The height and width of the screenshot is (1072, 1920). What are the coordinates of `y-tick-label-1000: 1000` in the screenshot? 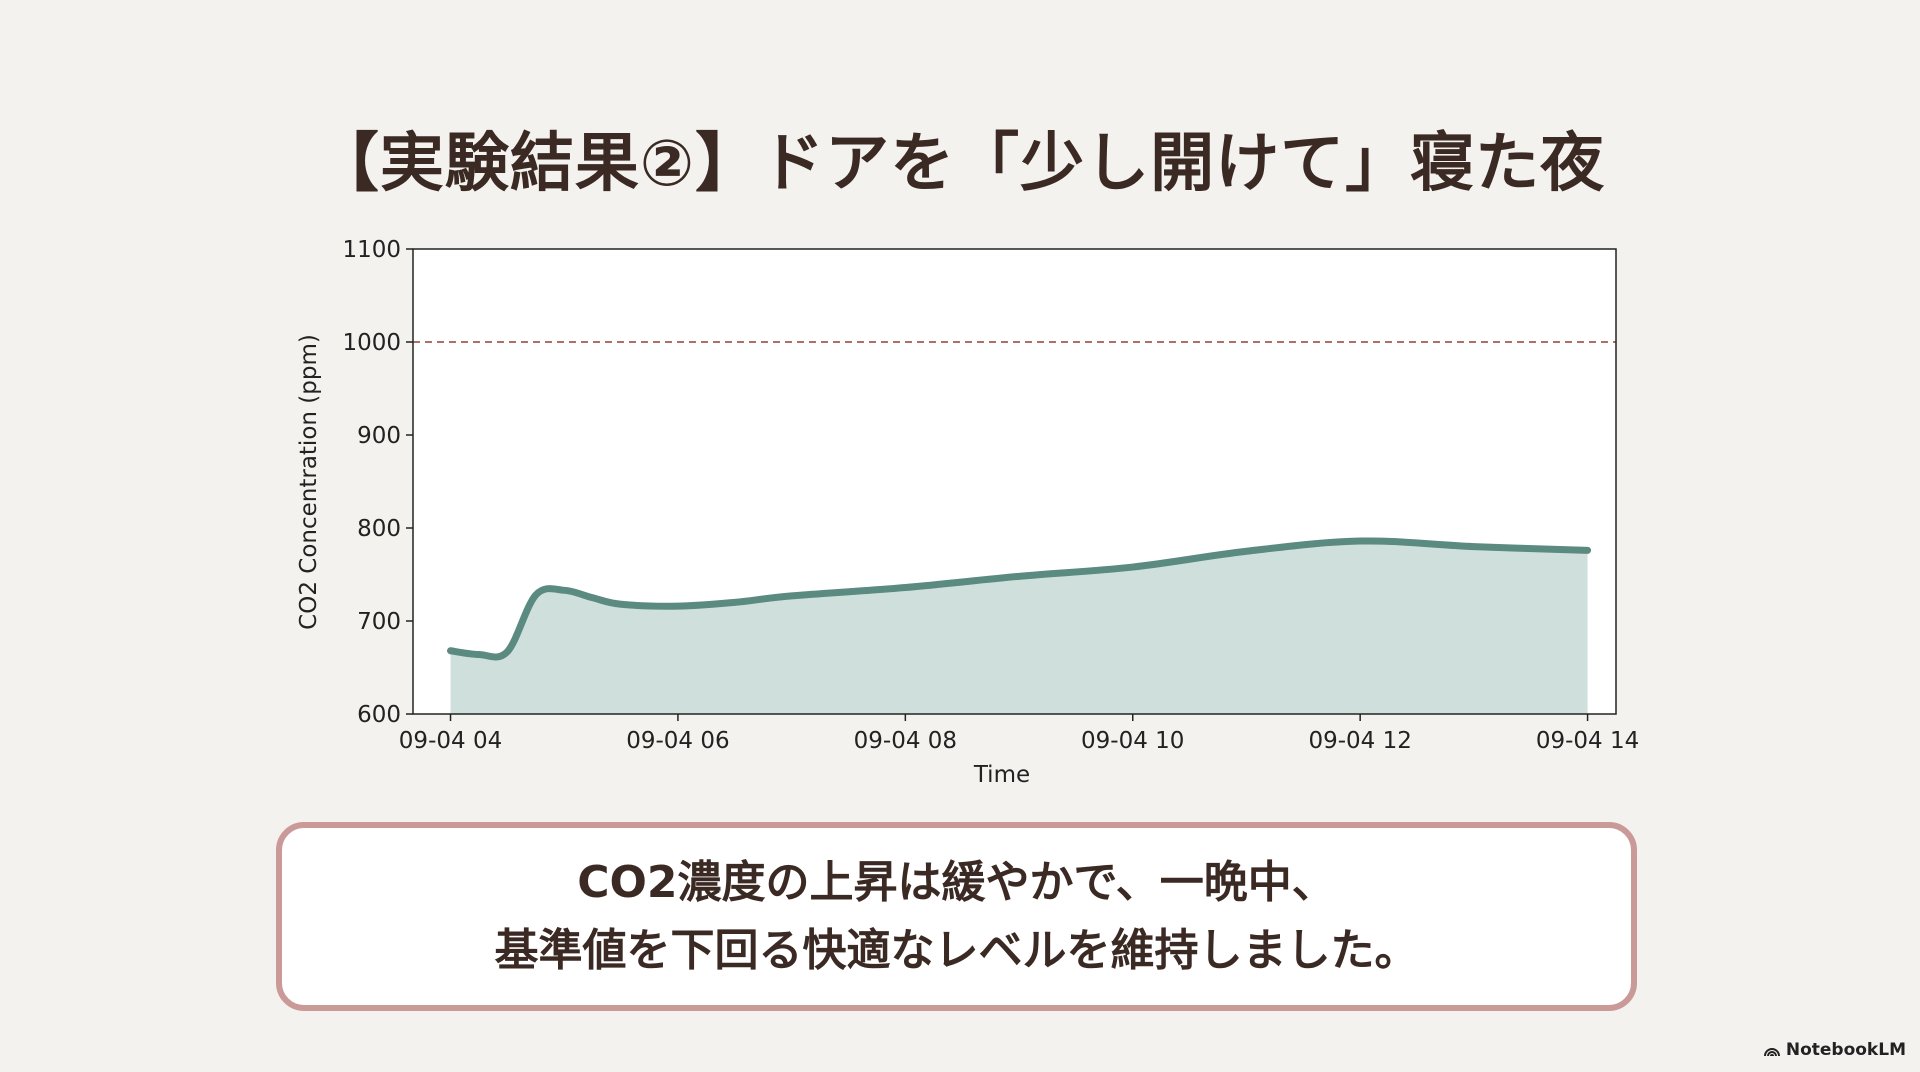 It's located at (371, 343).